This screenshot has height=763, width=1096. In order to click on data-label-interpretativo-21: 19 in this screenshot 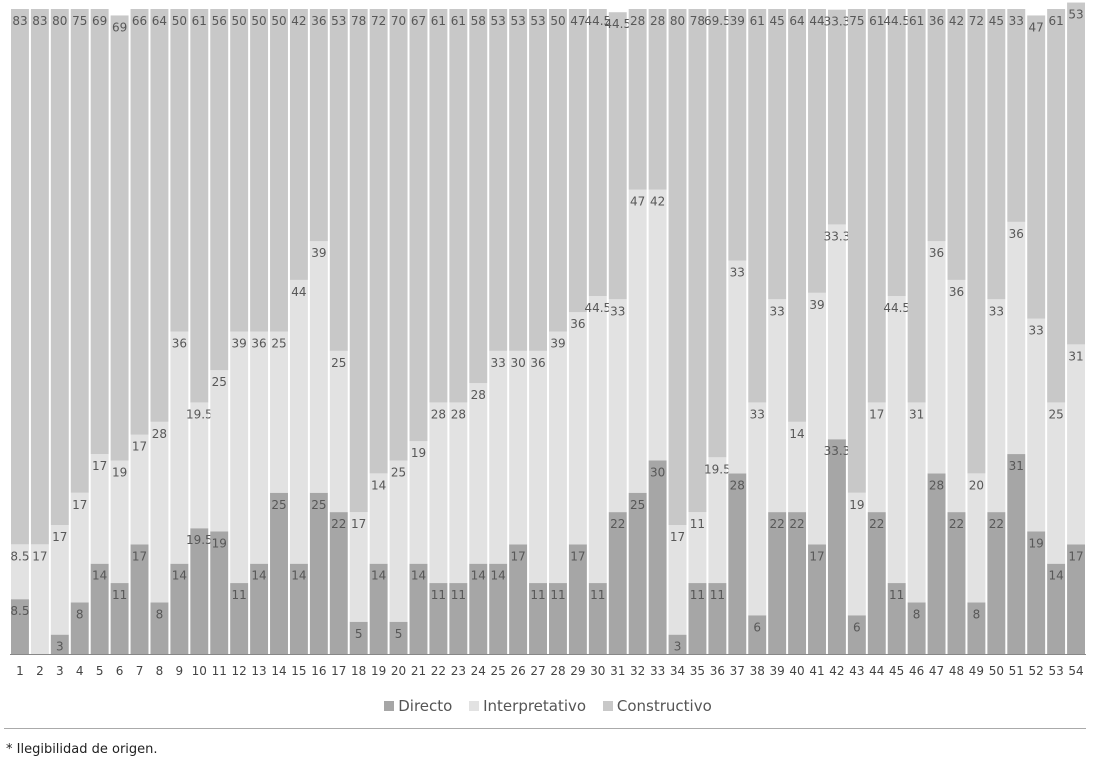, I will do `click(418, 453)`.